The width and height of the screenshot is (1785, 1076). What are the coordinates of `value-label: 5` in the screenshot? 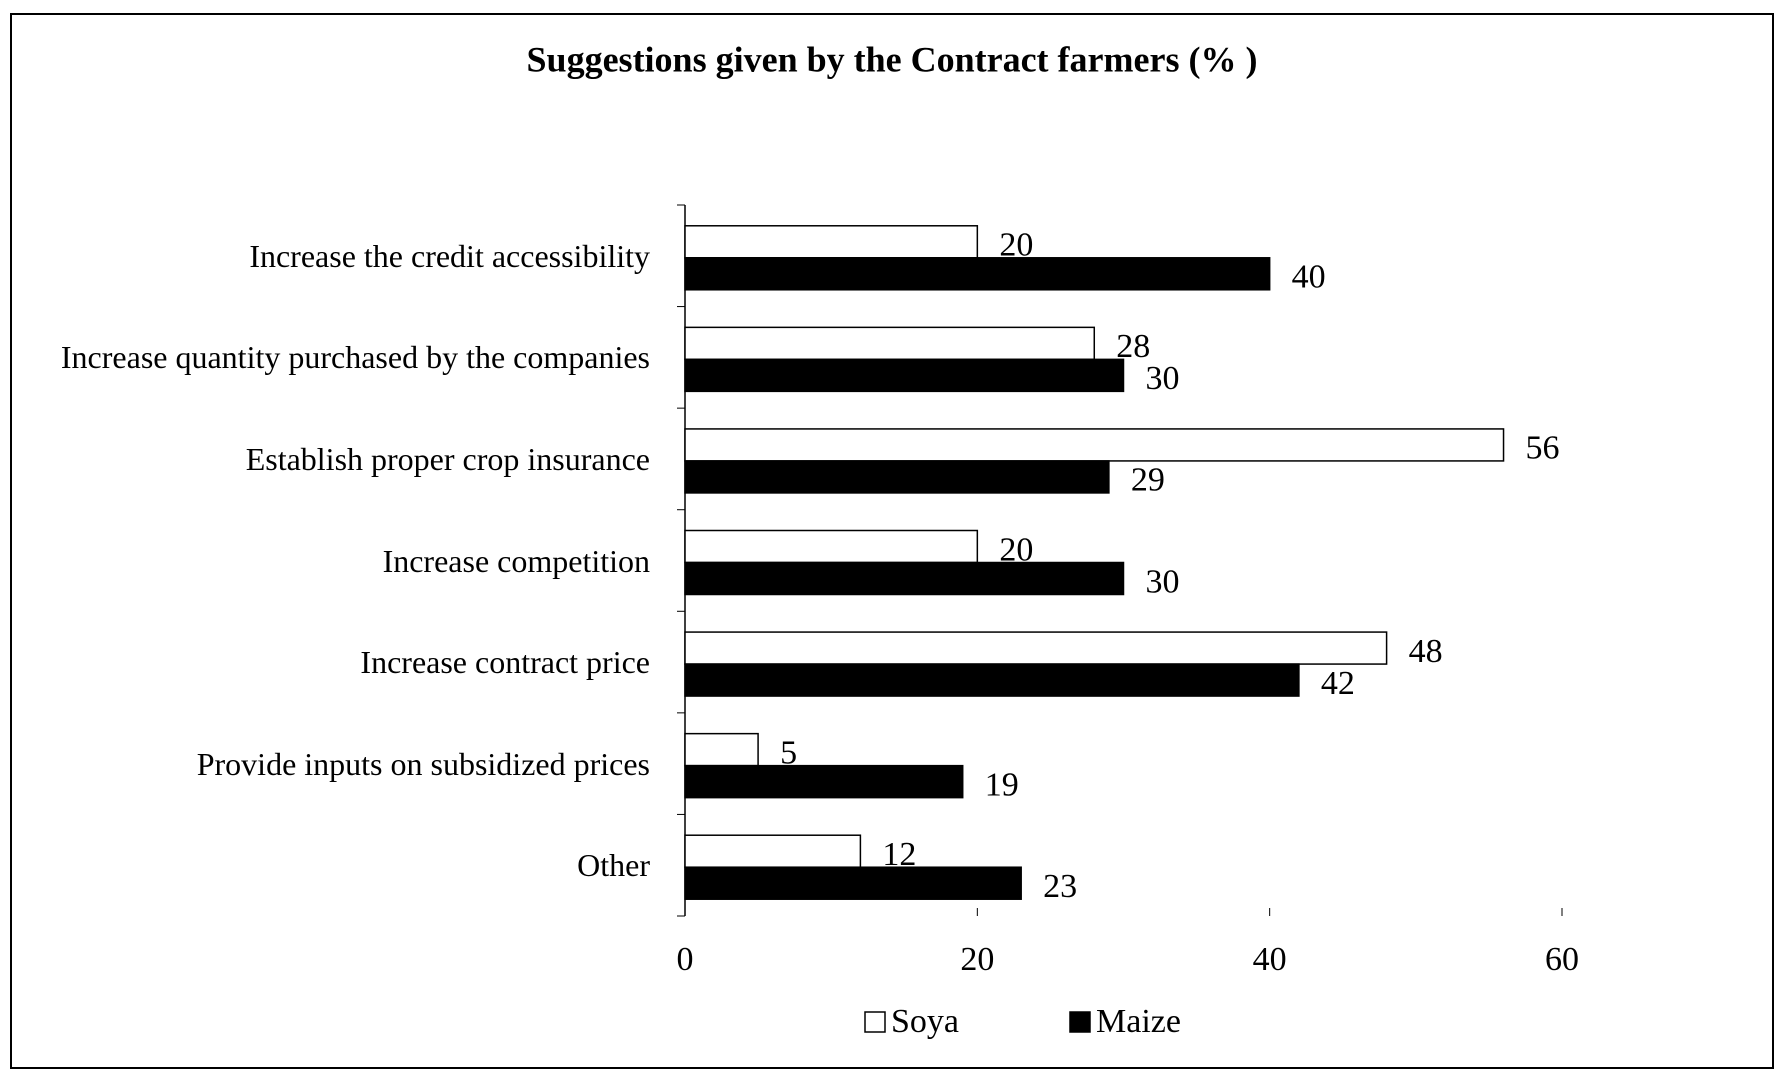 It's located at (788, 752).